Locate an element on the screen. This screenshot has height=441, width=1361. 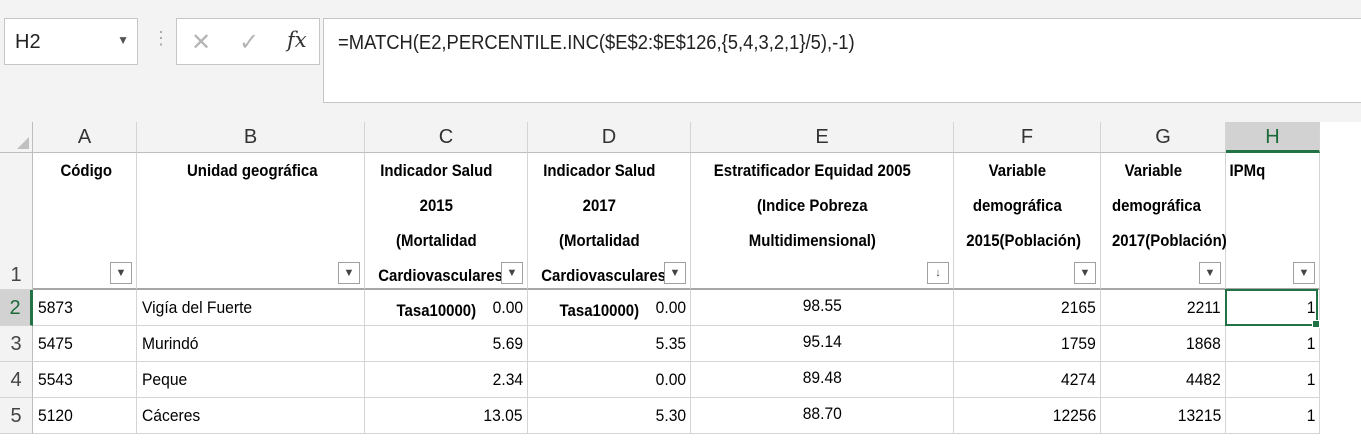
cell-value: 1759 is located at coordinates (1078, 343).